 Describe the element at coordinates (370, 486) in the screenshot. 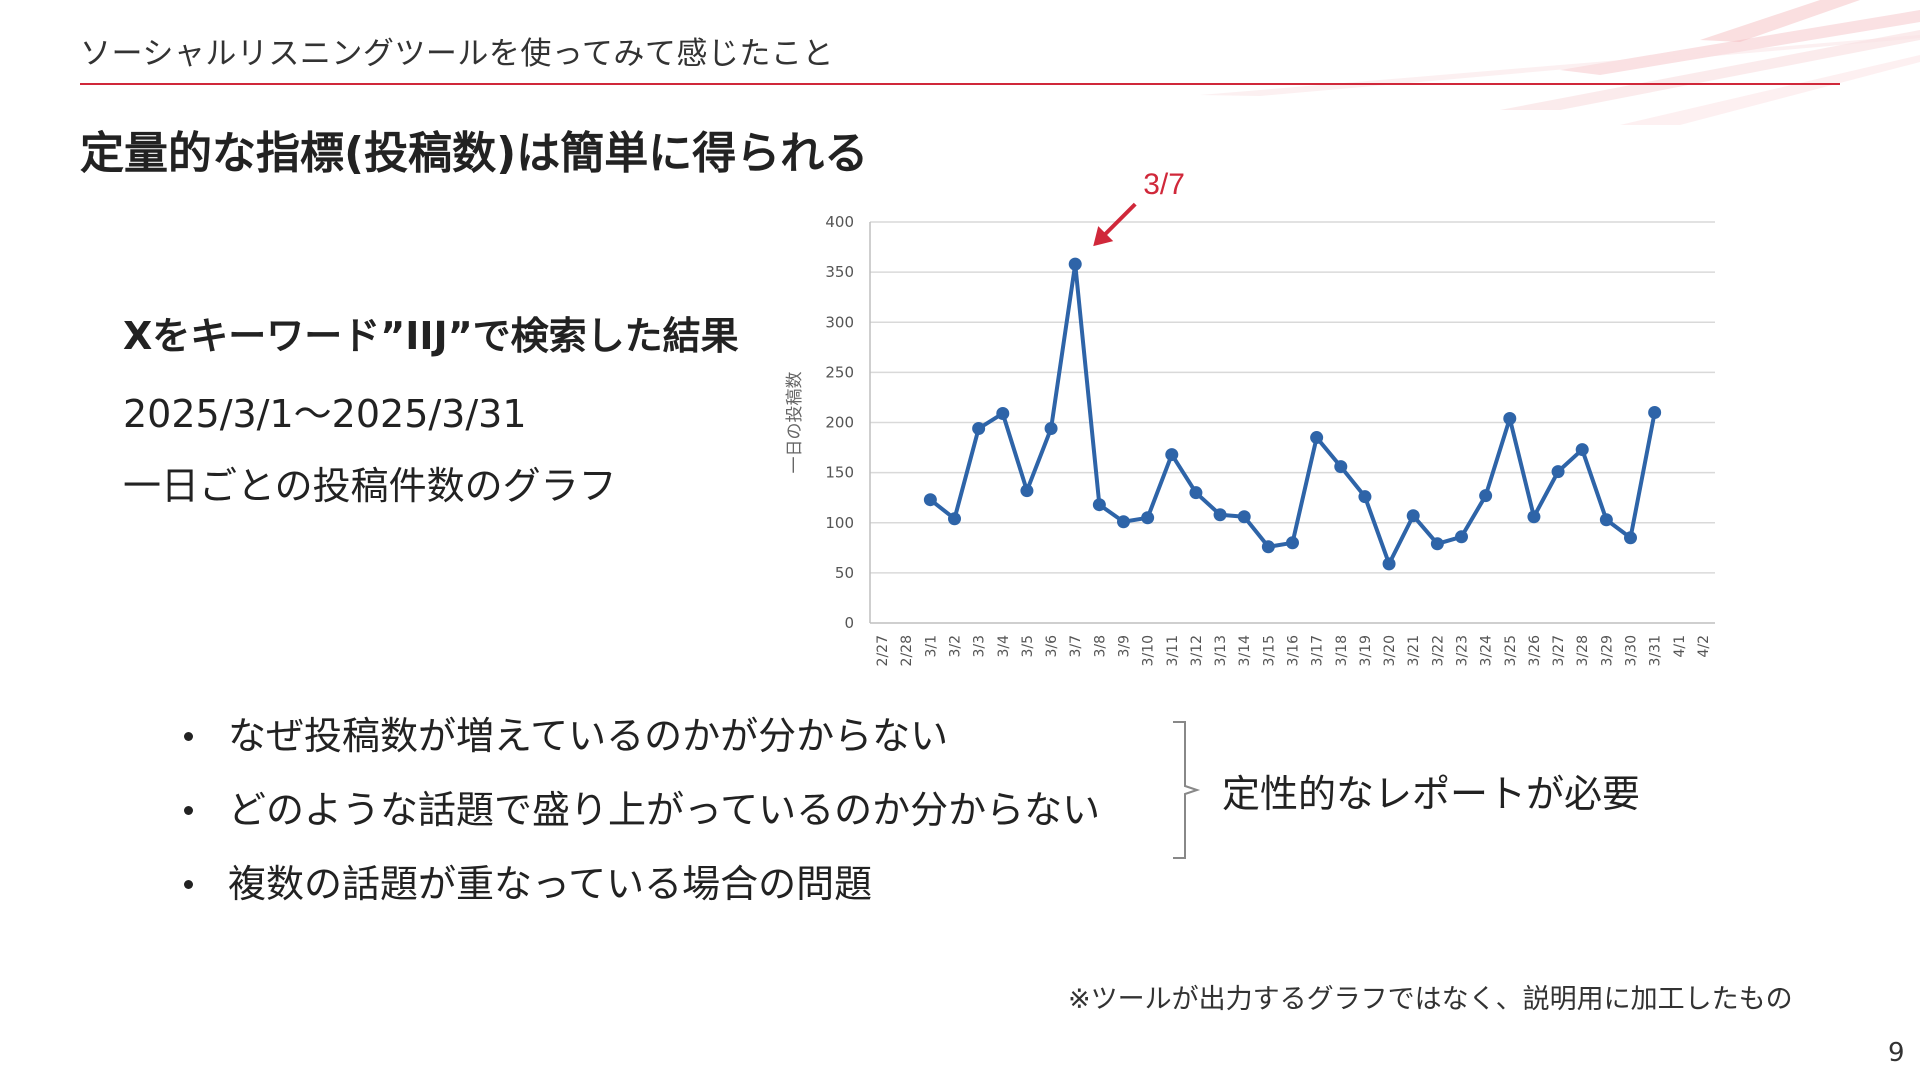

I see `graph-description: 一日ごとの投稿件数のグラフ` at that location.